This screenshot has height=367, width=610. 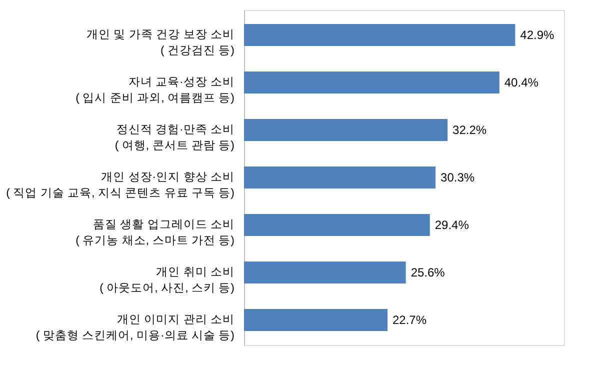 I want to click on y-tick-label: 개인 성장·인지 향상 소비 ( 직업 기술 교육, 지식 콘텐츠 유료 구독 등), so click(x=120, y=186).